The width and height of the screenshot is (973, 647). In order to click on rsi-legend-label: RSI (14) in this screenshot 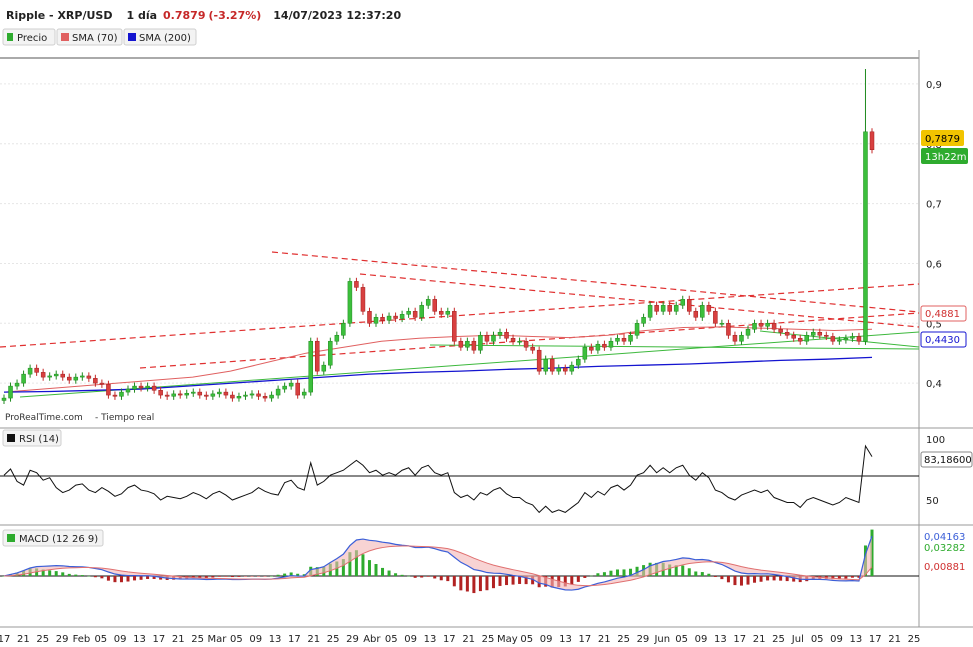, I will do `click(39, 439)`.